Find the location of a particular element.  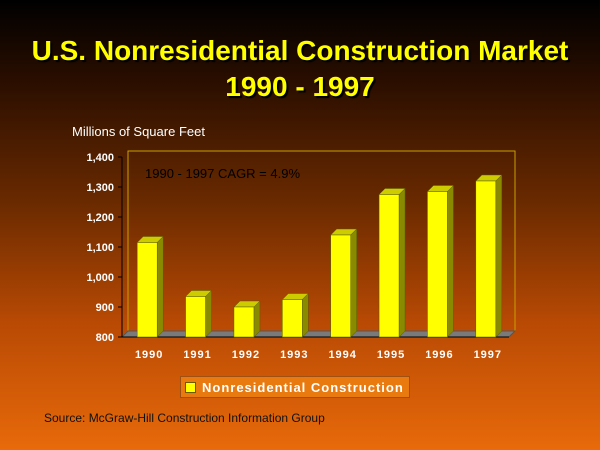

x-tick-label: 1993 is located at coordinates (294, 355).